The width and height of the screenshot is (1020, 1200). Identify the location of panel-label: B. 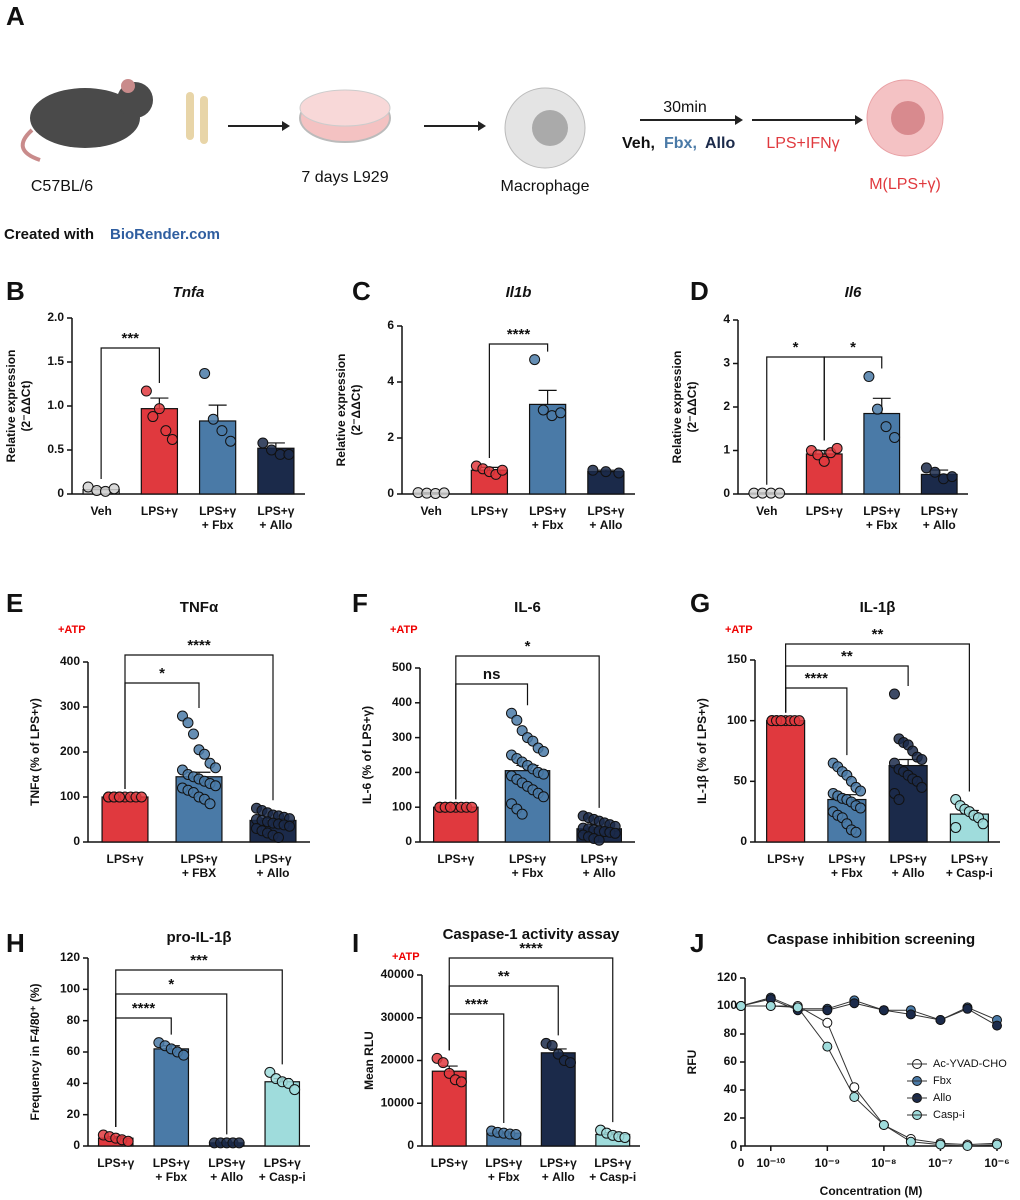
(15, 291).